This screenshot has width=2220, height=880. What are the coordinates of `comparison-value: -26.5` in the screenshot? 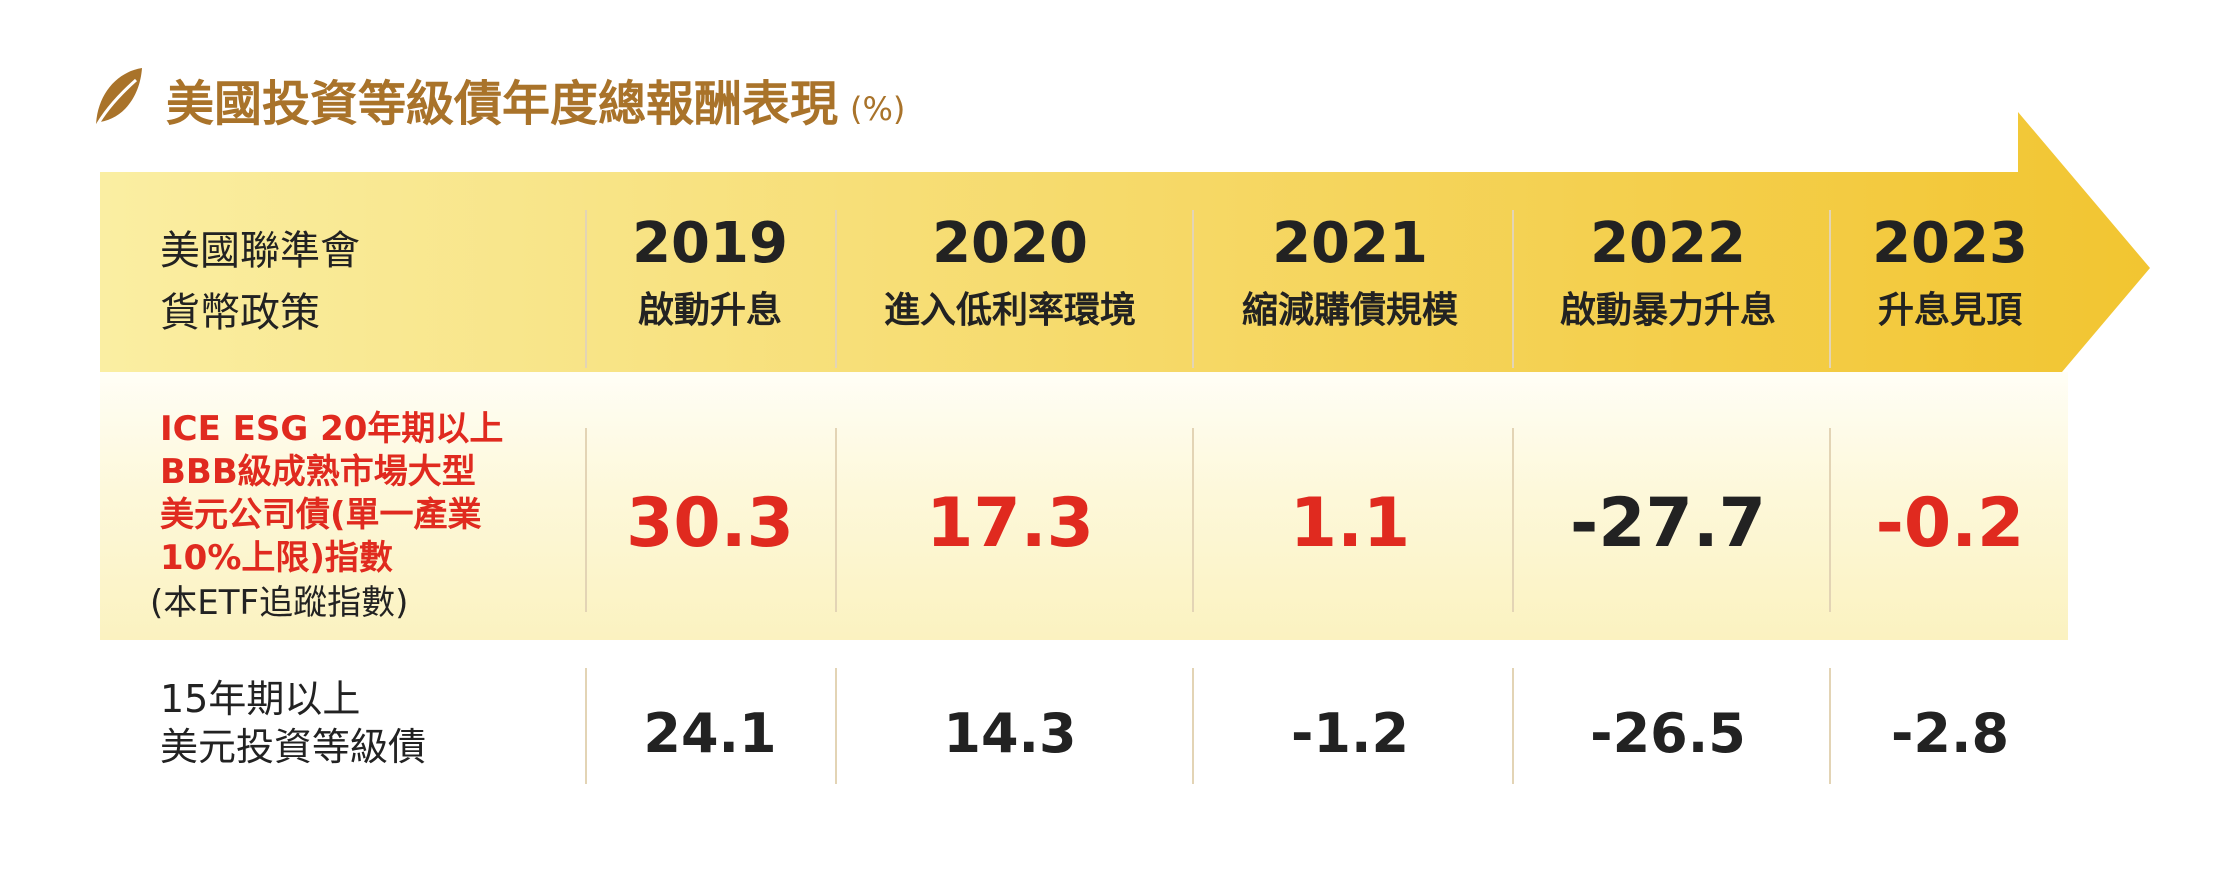 It's located at (1668, 733).